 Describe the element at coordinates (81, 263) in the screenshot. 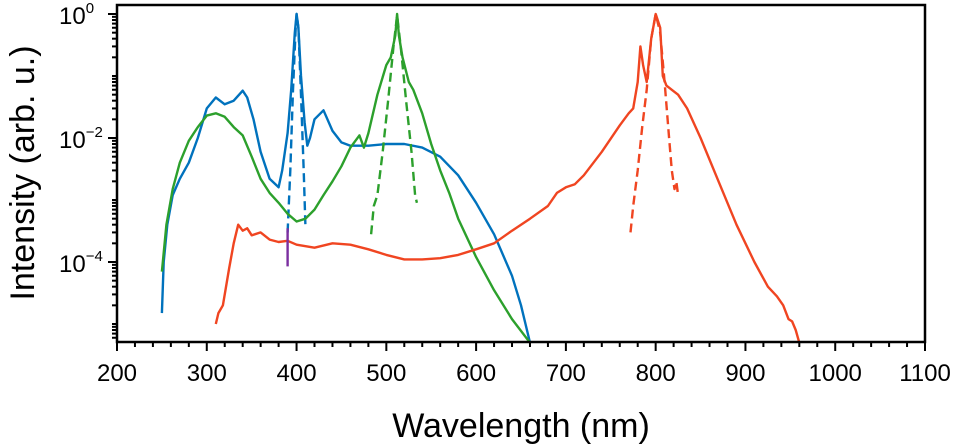

I see `y-tick-label: 10⁻⁴` at that location.